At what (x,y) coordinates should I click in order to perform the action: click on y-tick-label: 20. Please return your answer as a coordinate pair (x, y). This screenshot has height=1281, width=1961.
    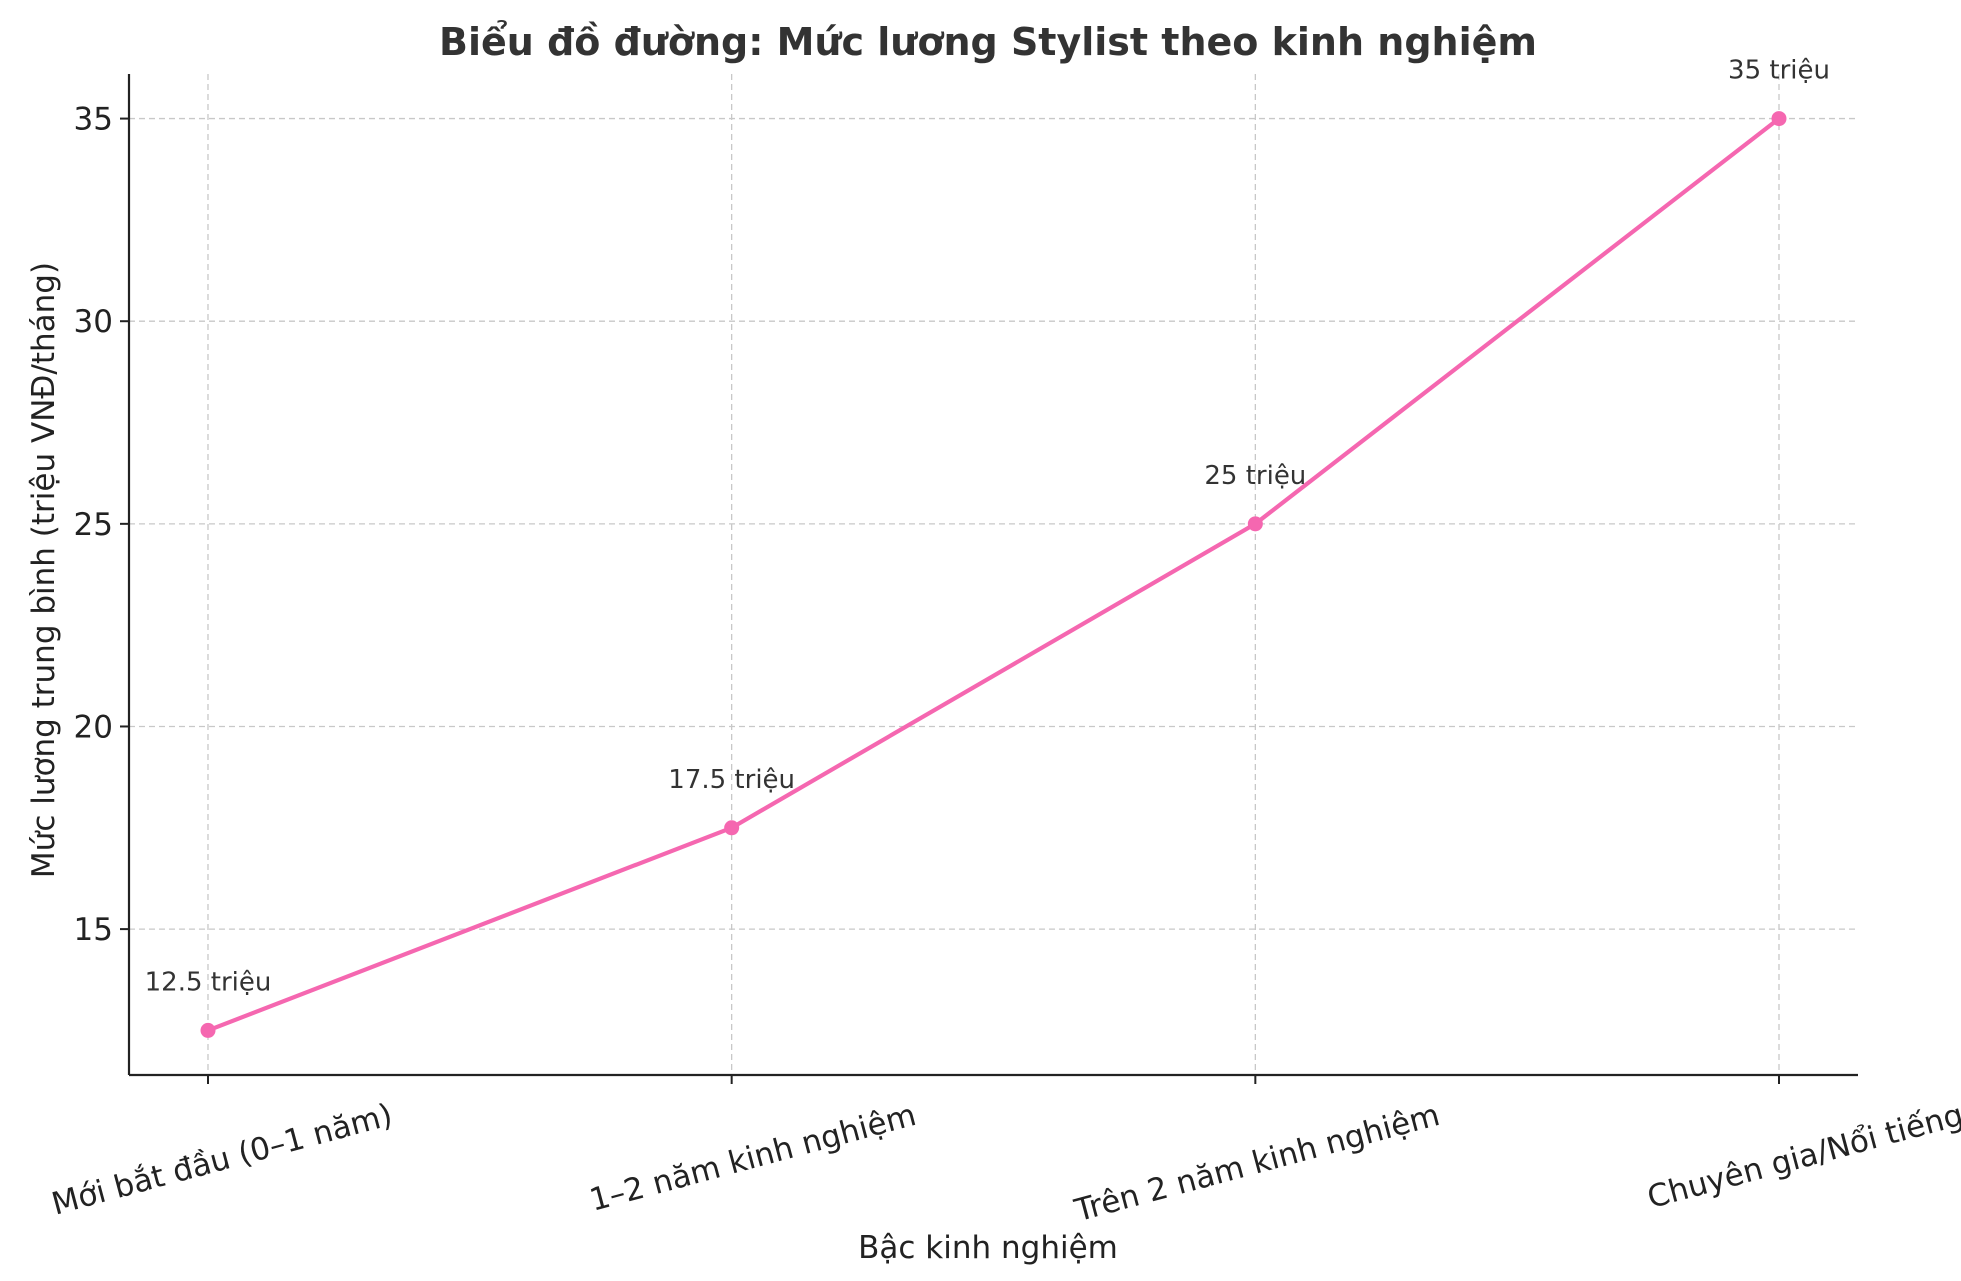
    Looking at the image, I should click on (93, 727).